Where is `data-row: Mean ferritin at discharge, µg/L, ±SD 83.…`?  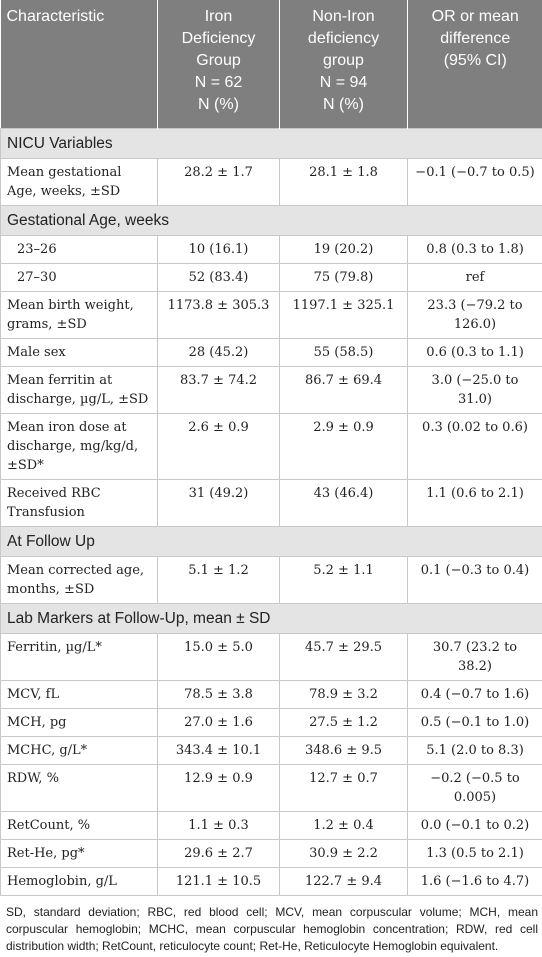 data-row: Mean ferritin at discharge, µg/L, ±SD 83.… is located at coordinates (271, 390).